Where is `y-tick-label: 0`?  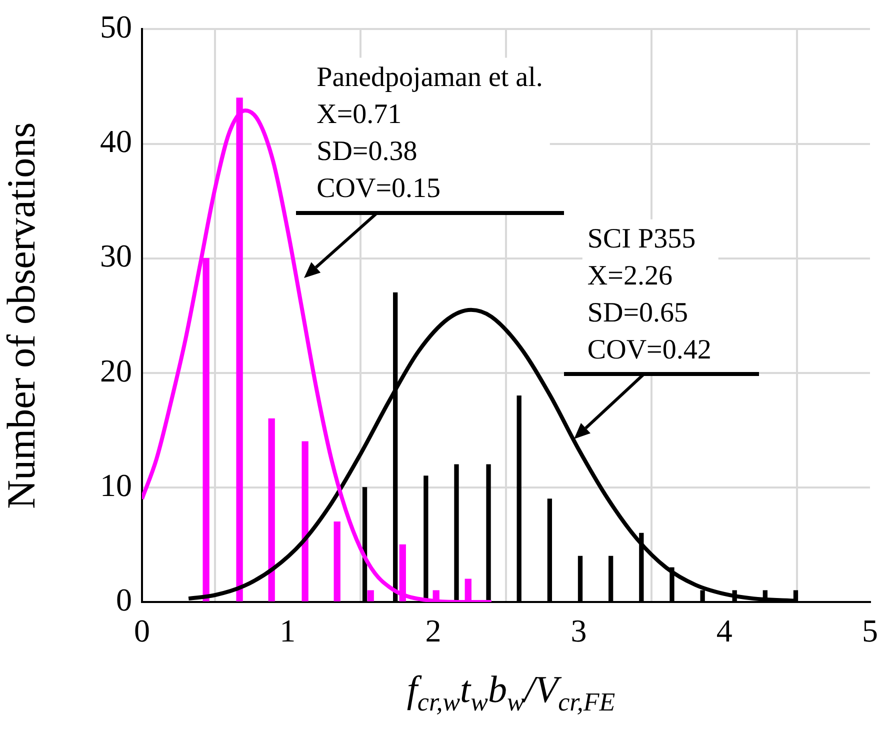
y-tick-label: 0 is located at coordinates (124, 599).